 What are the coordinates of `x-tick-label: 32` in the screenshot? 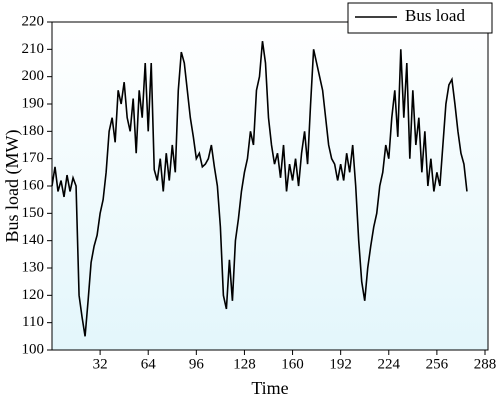 It's located at (100, 364).